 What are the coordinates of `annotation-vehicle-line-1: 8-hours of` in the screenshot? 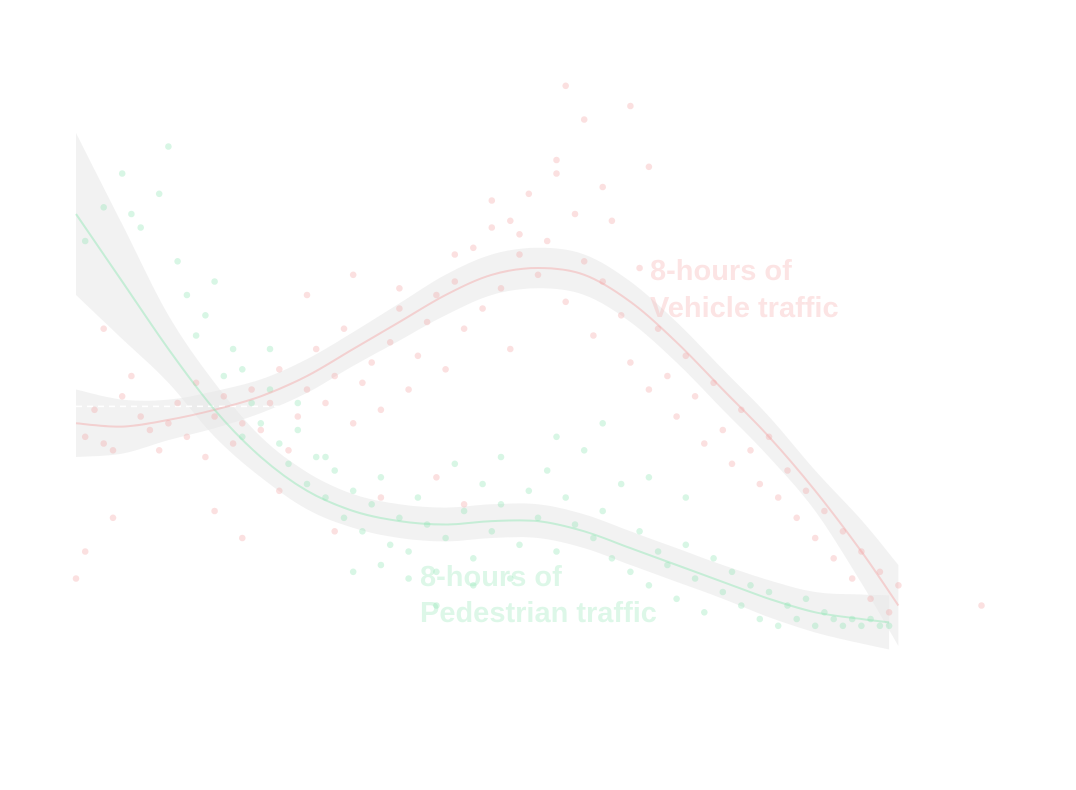 It's located at (721, 271).